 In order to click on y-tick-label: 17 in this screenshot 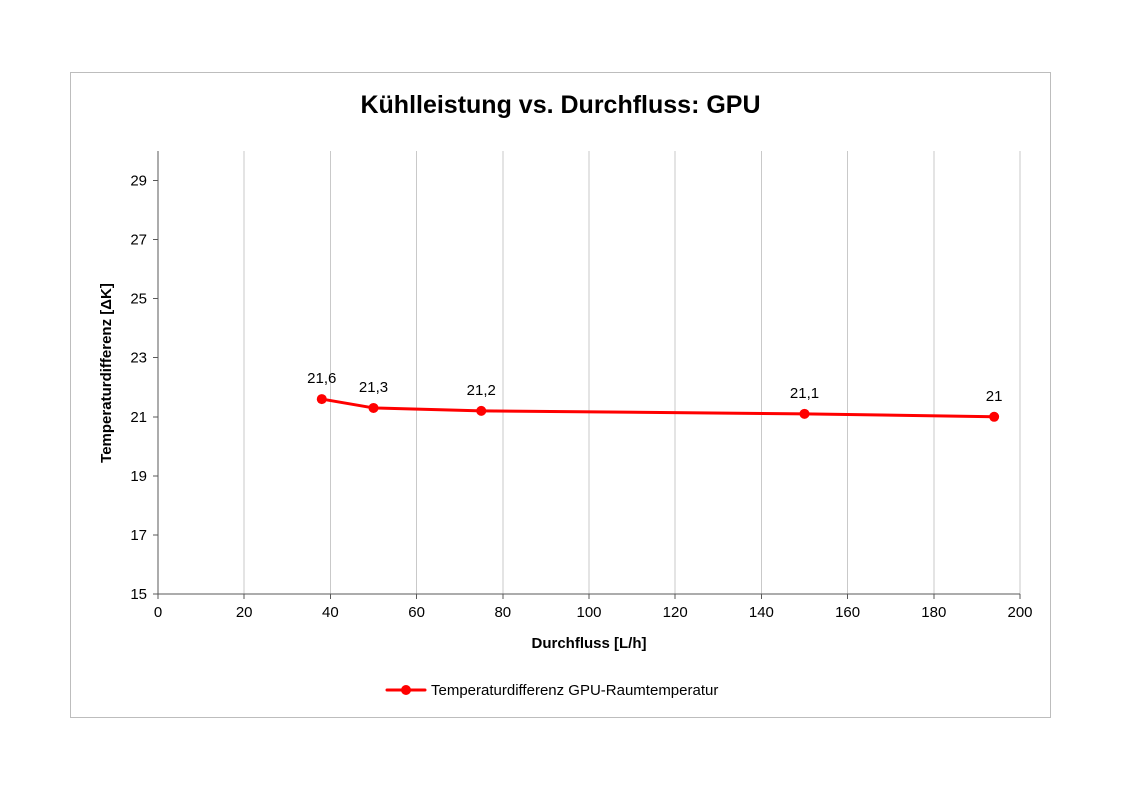, I will do `click(138, 535)`.